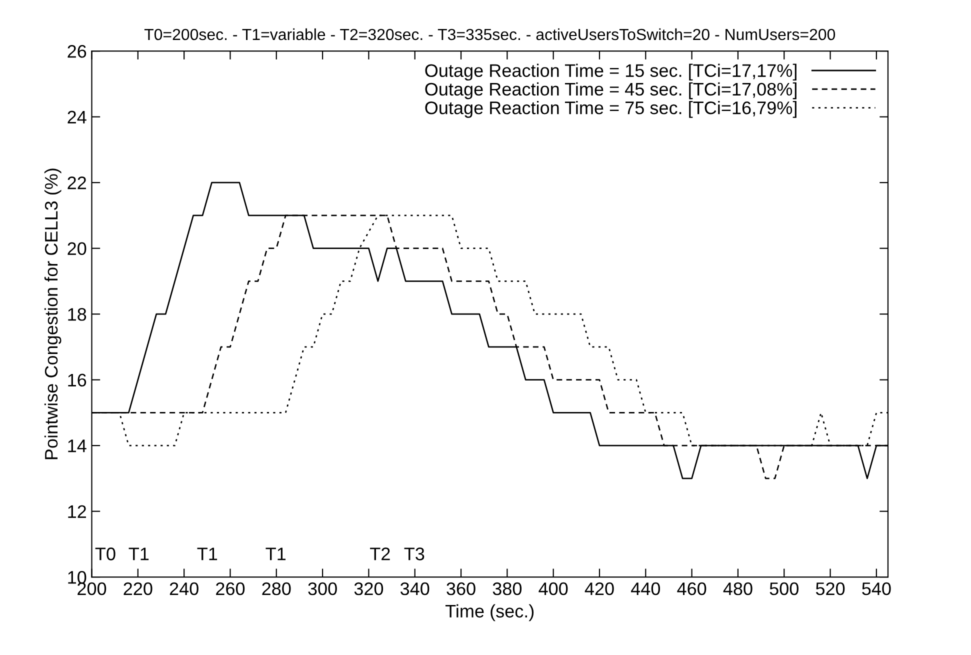 The height and width of the screenshot is (655, 971). What do you see at coordinates (138, 589) in the screenshot?
I see `x-tick-label: 220` at bounding box center [138, 589].